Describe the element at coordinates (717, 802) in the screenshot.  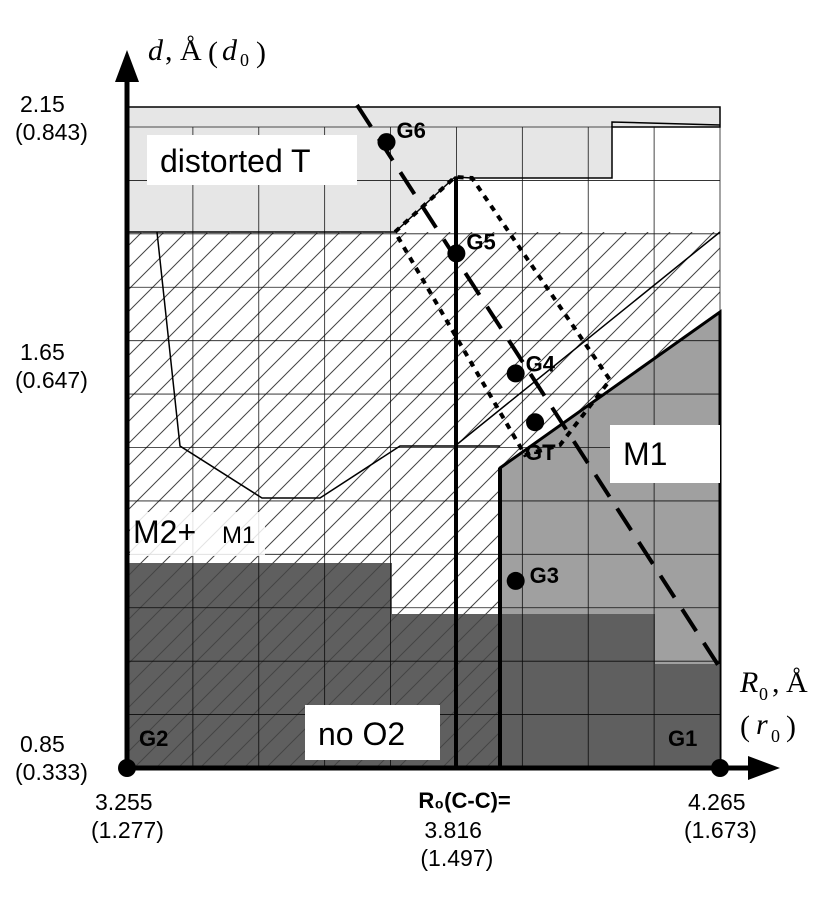
I see `x-tick-label: 4.265` at that location.